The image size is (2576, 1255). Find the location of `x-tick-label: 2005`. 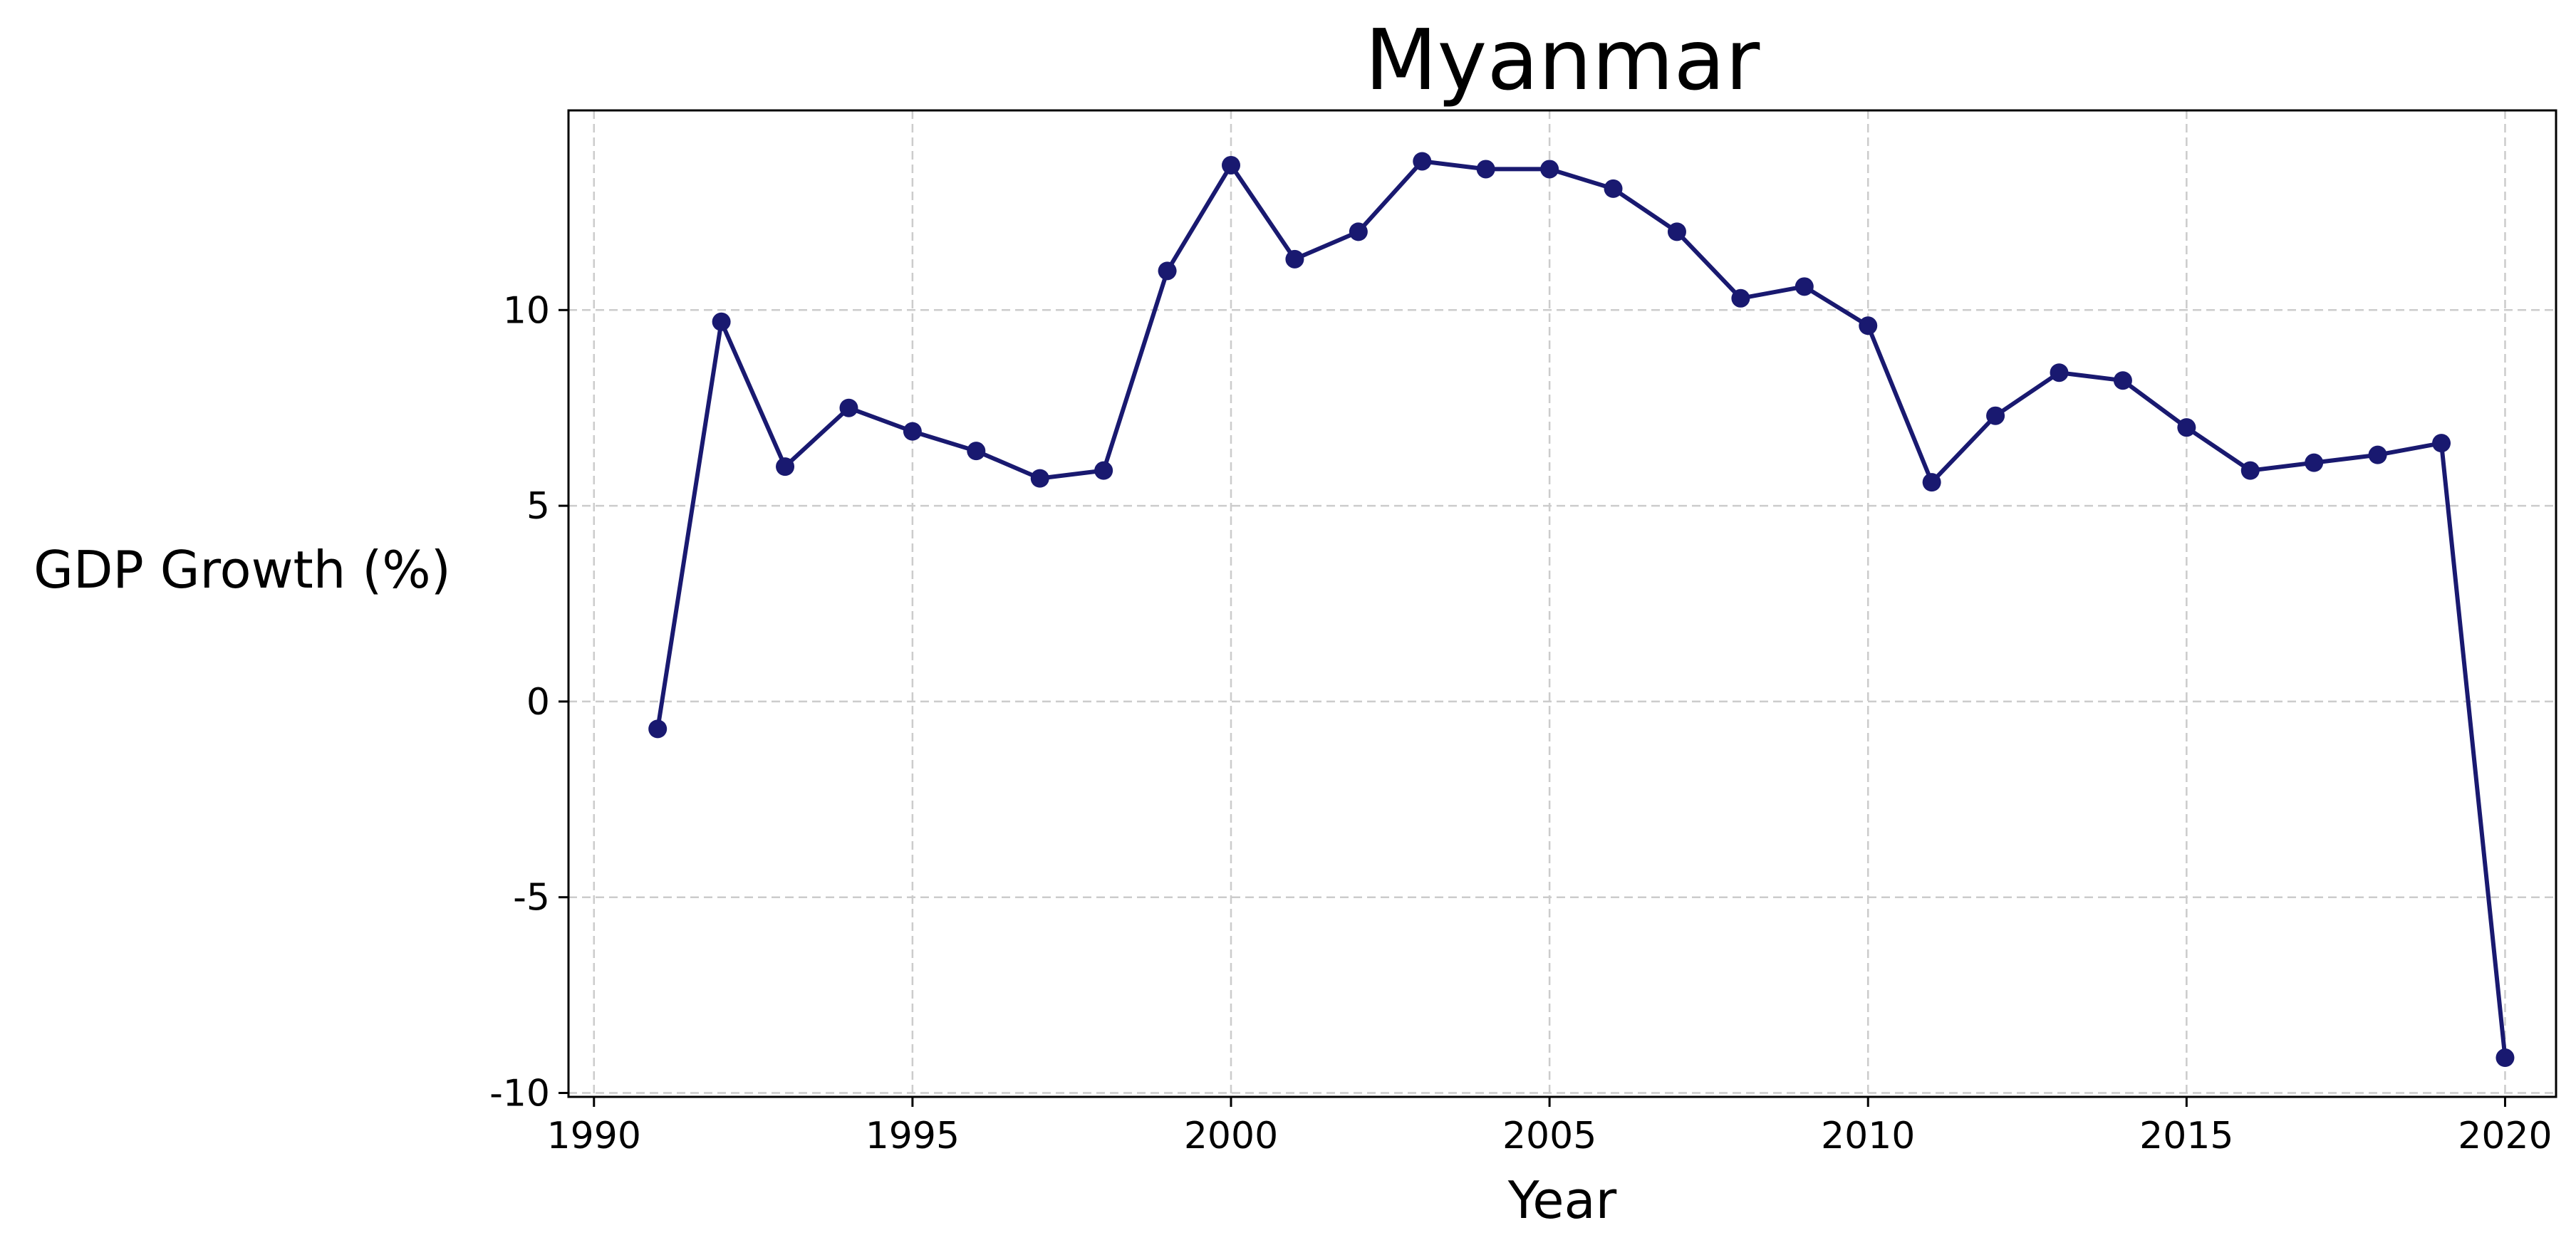

x-tick-label: 2005 is located at coordinates (1549, 1136).